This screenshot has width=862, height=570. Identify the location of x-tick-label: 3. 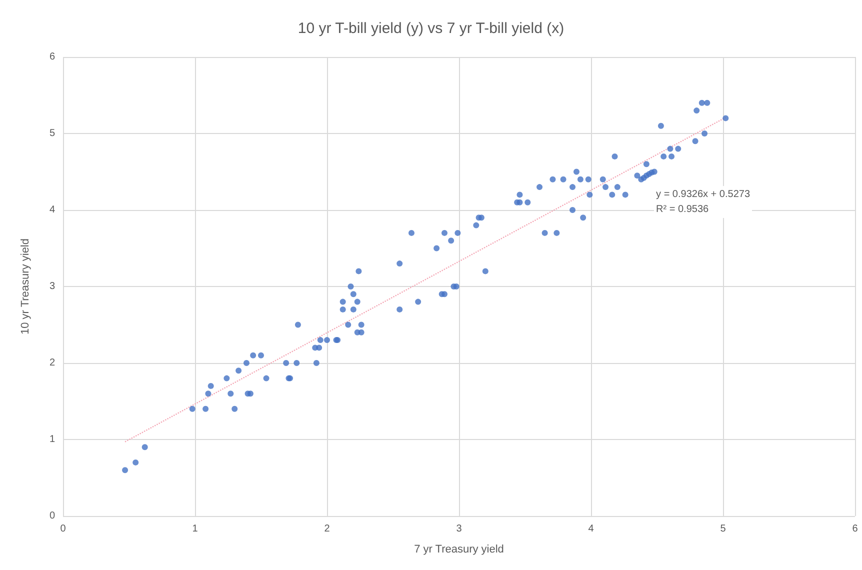
(459, 529).